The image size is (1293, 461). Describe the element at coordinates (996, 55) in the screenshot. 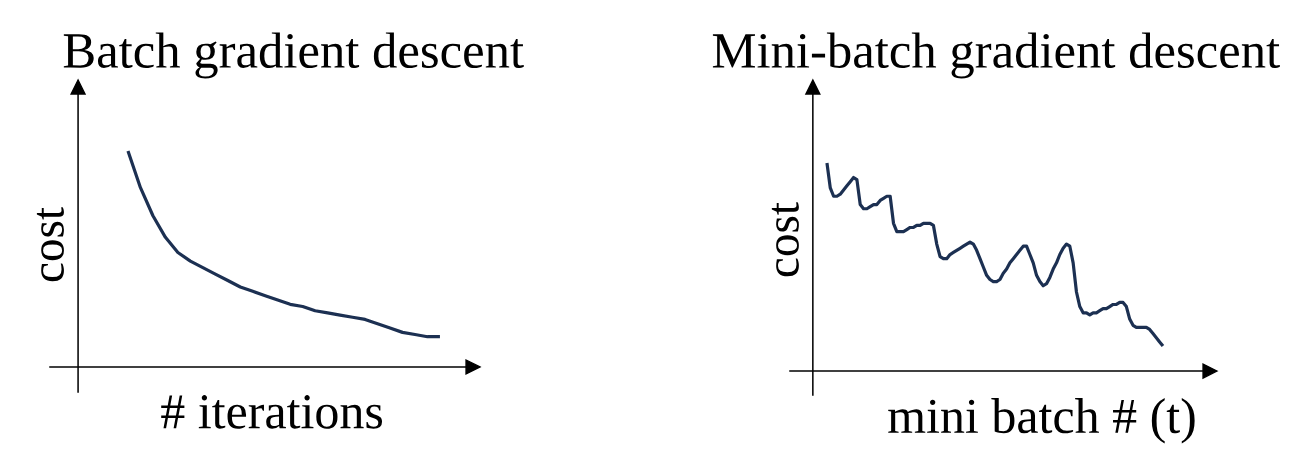

I see `chart-title: Mini-batch gradient descent` at that location.